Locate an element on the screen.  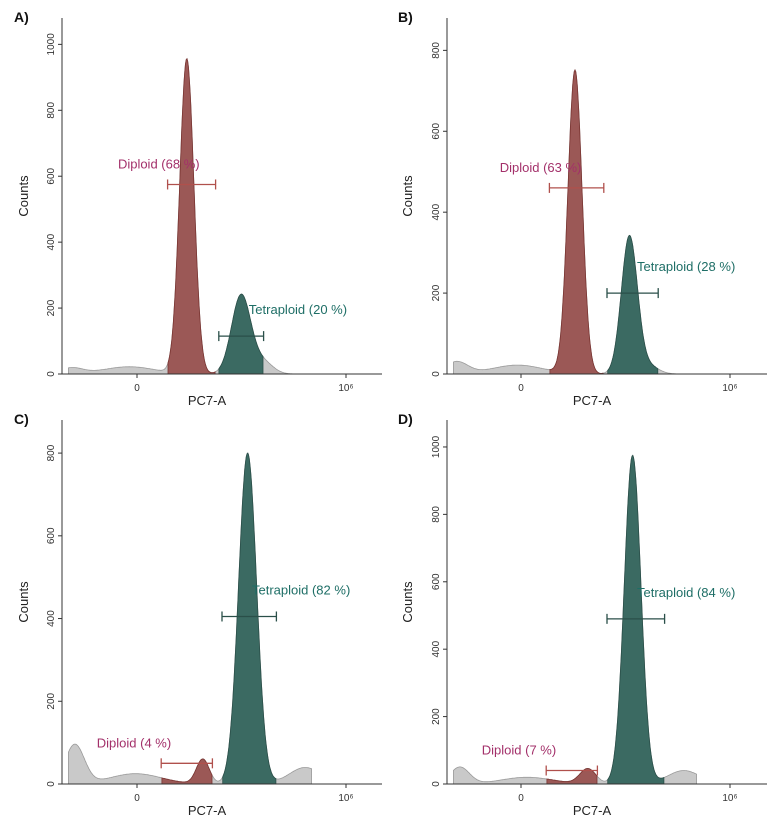
tetraploid-gate-label: Tetraploid (20 %) is located at coordinates (298, 309).